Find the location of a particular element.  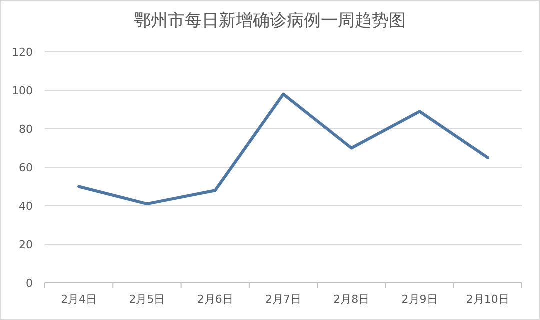

x-tick-label: 2月6日 is located at coordinates (215, 299).